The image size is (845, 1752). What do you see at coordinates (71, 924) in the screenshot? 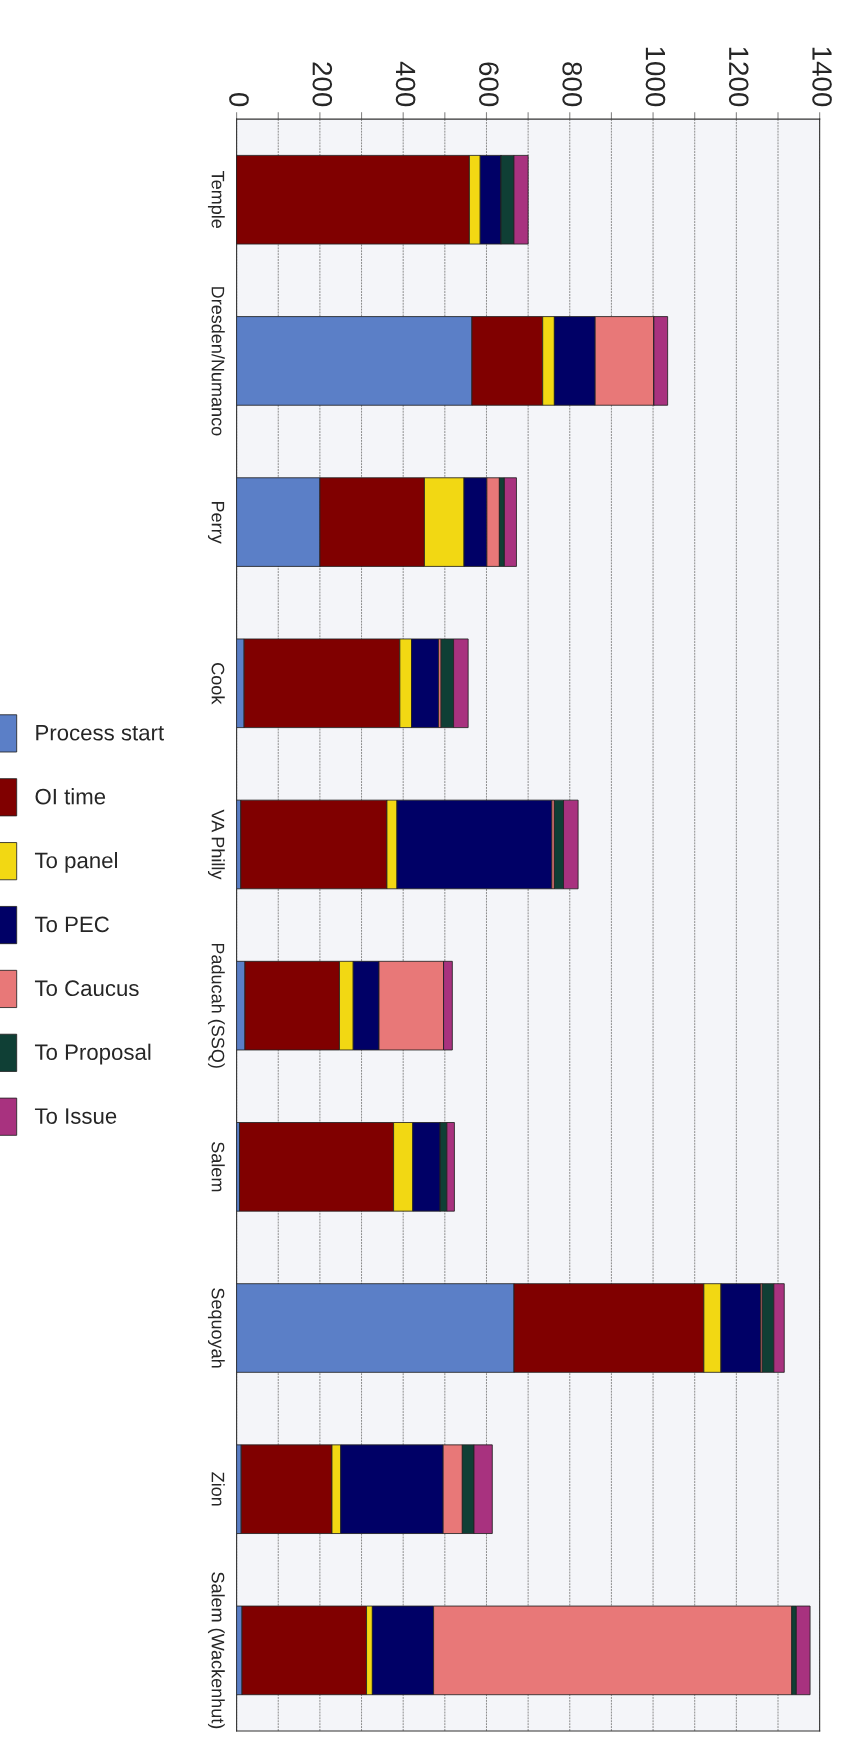
I see `legend-label: To PEC` at bounding box center [71, 924].